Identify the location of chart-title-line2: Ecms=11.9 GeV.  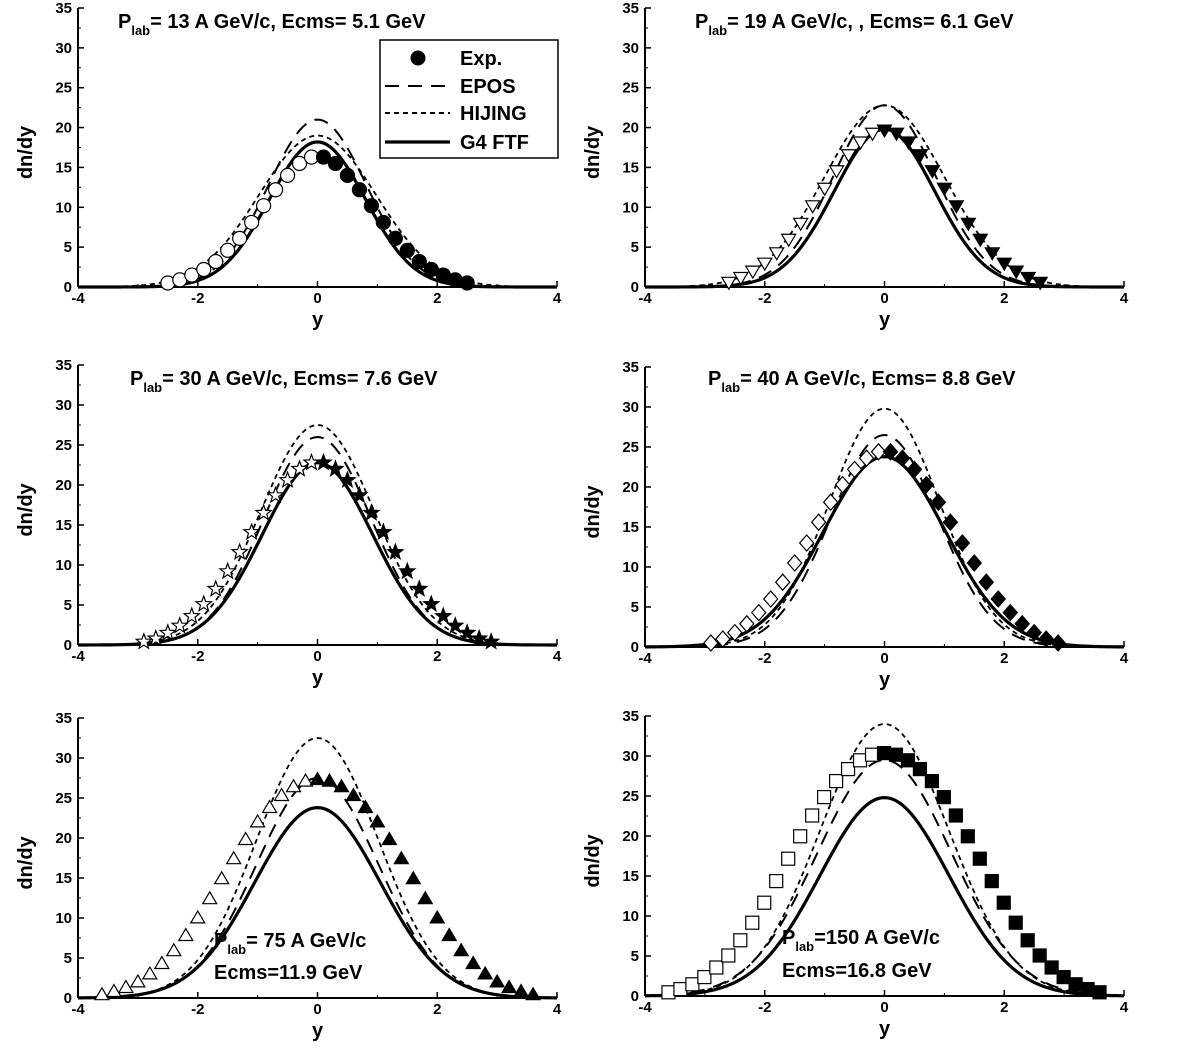
(288, 973).